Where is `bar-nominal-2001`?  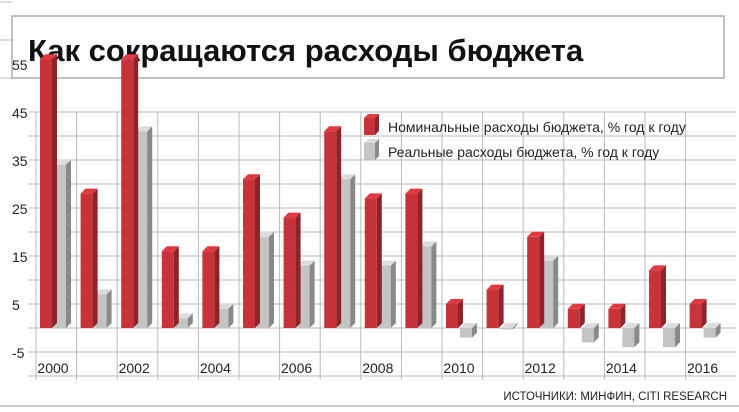
bar-nominal-2001 is located at coordinates (89, 258).